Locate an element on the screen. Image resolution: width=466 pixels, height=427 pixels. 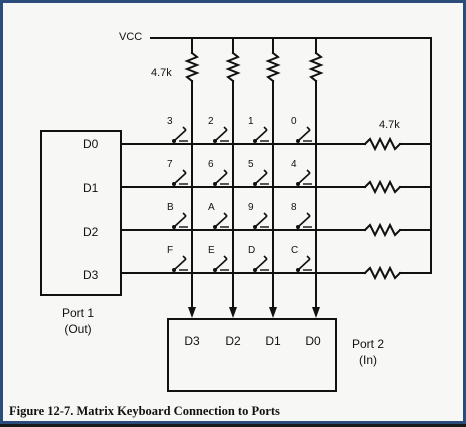
key-switch-5: 5 is located at coordinates (258, 172).